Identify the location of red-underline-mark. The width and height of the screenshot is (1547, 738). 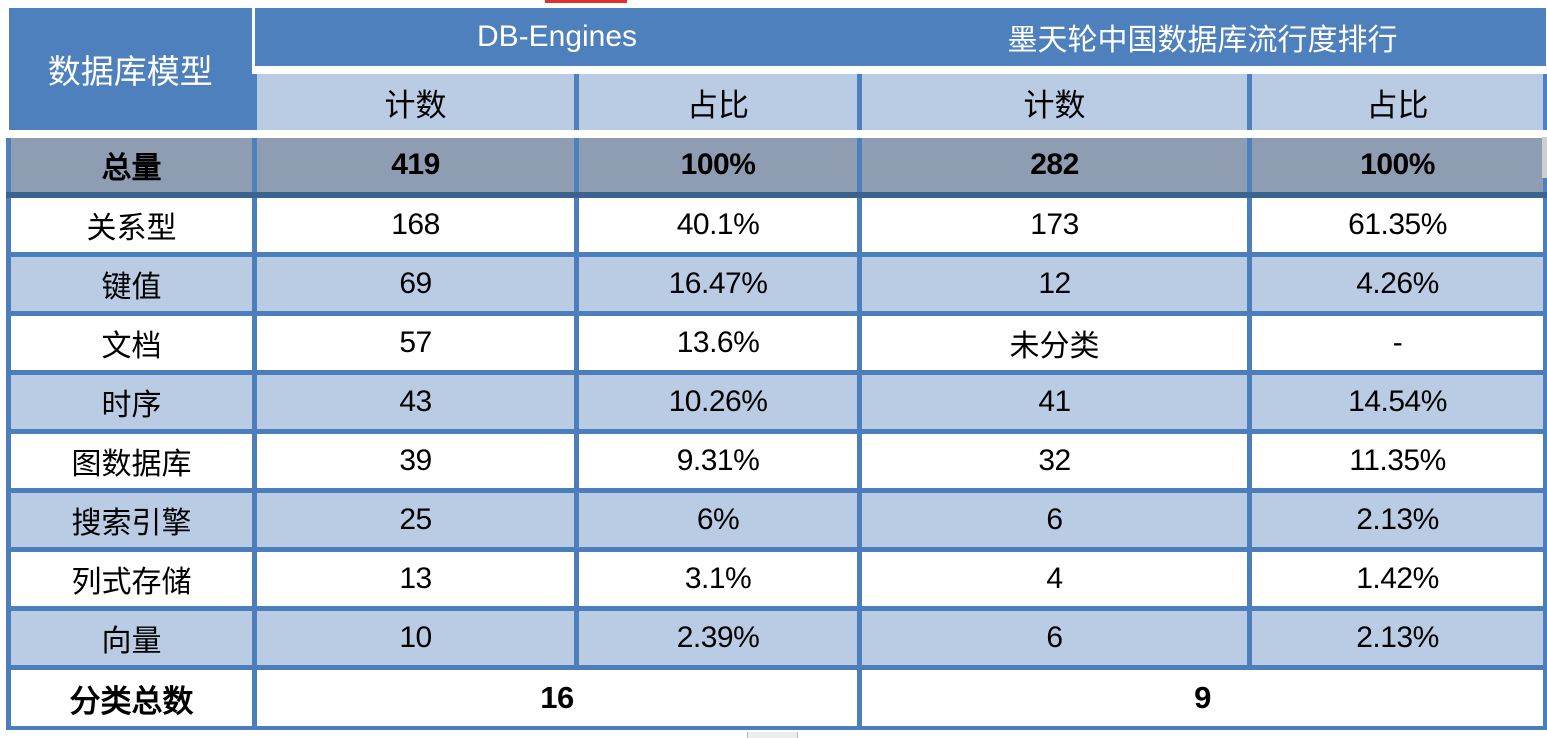
(586, 1).